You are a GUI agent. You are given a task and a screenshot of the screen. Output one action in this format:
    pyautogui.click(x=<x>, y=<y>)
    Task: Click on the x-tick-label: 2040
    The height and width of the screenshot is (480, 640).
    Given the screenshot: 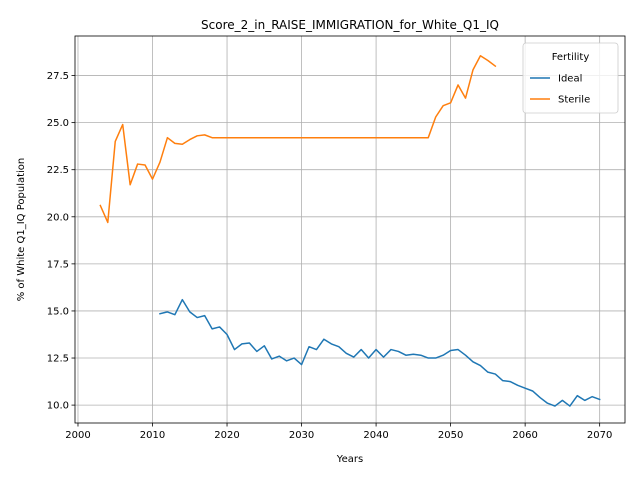 What is the action you would take?
    pyautogui.click(x=375, y=435)
    